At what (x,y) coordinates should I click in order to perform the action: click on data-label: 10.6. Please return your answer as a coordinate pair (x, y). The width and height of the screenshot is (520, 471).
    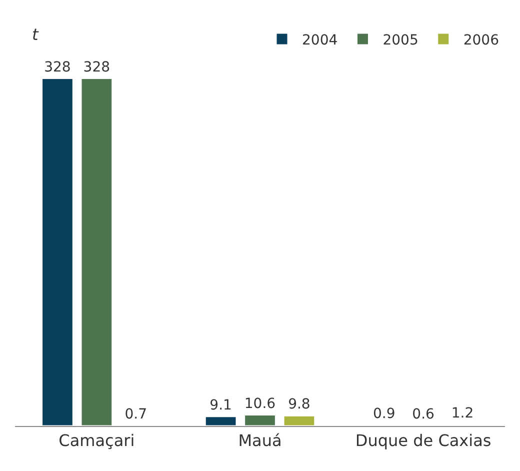
    Looking at the image, I should click on (260, 404).